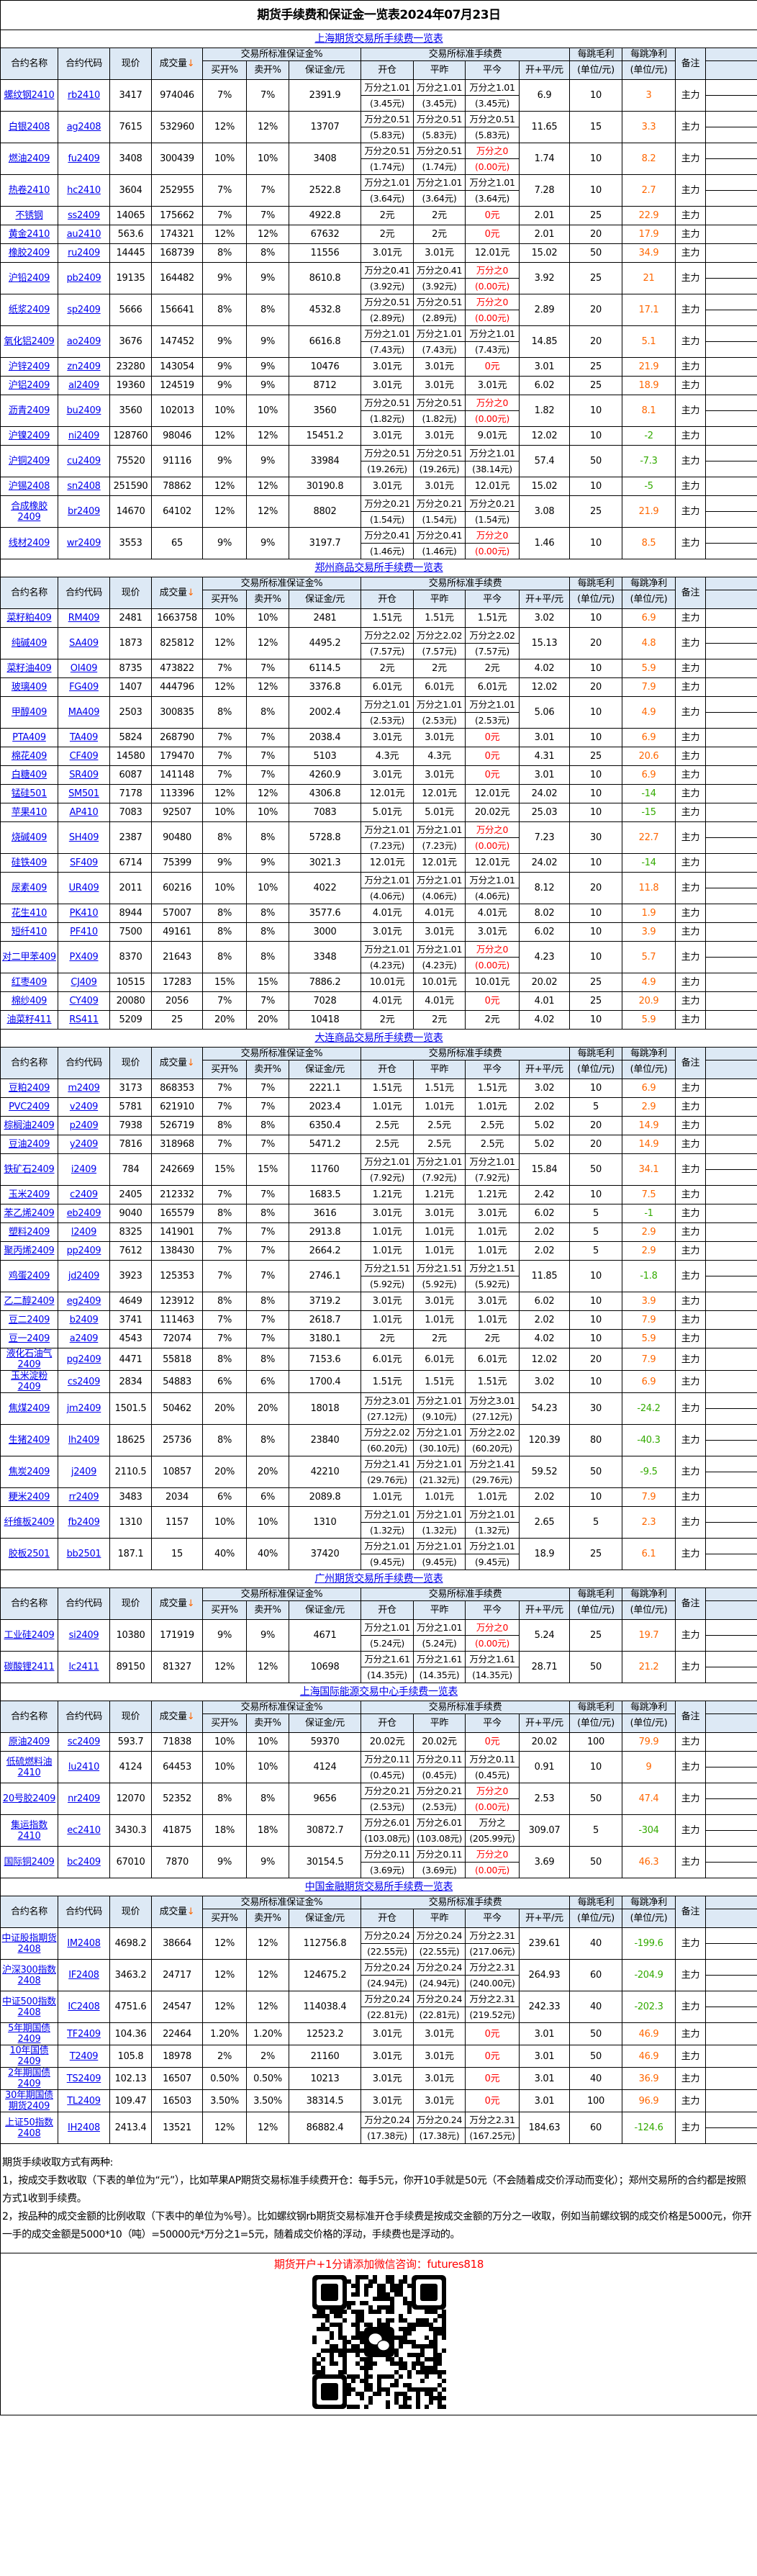  I want to click on contract-name-link: 甲醇409, so click(29, 712).